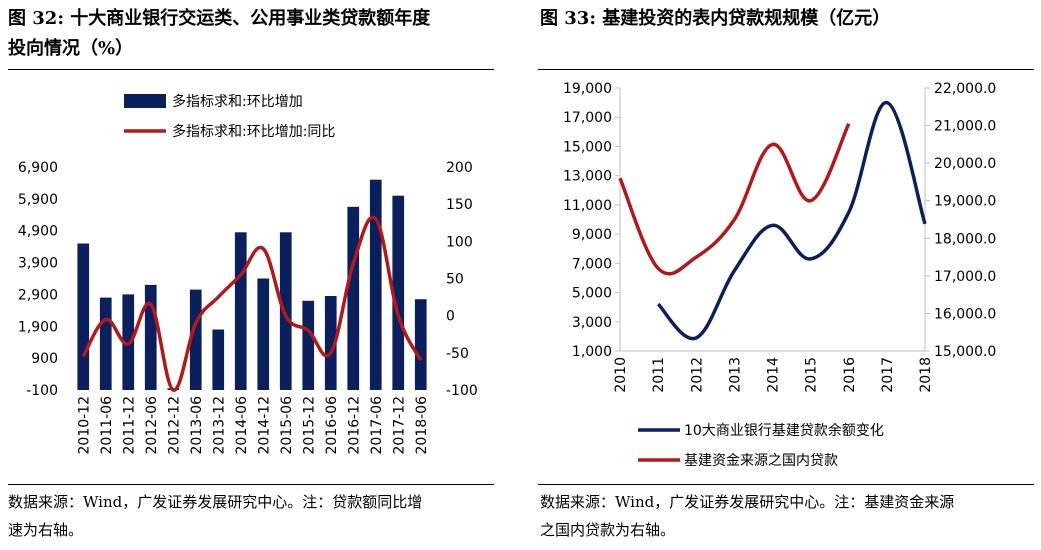 This screenshot has width=1041, height=550. Describe the element at coordinates (965, 127) in the screenshot. I see `right-y-tick-label: 21,000.0` at that location.